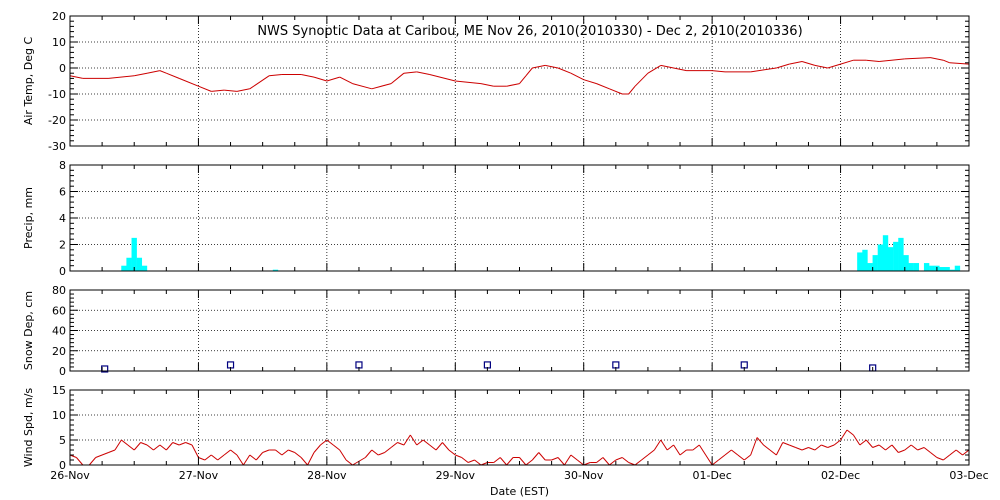 This screenshot has height=500, width=1000. What do you see at coordinates (62, 192) in the screenshot?
I see `y-tick-label: 6` at bounding box center [62, 192].